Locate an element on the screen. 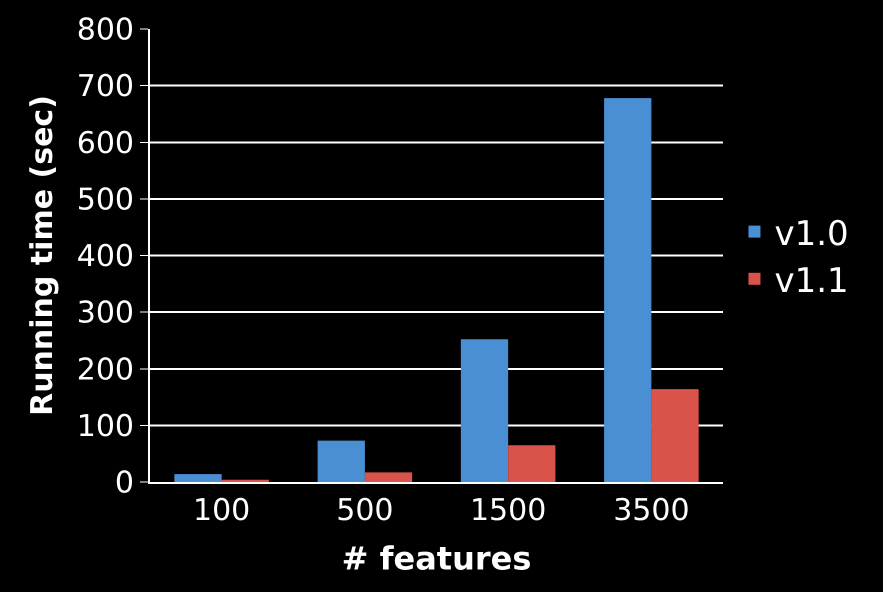  x-tick-label: 500 is located at coordinates (365, 510).